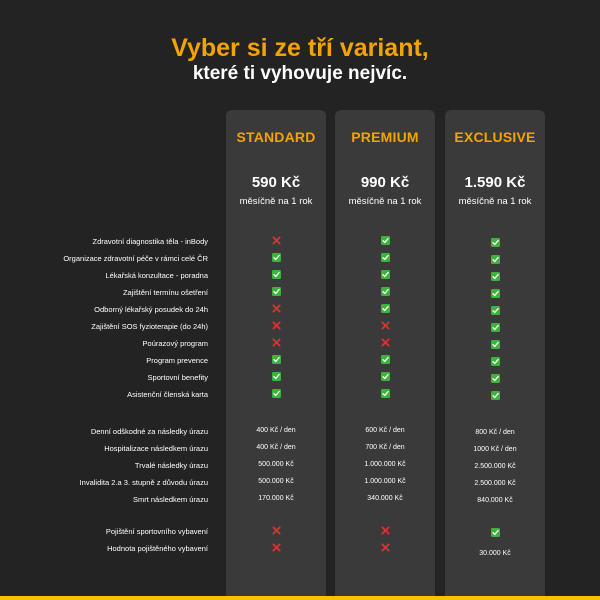 The width and height of the screenshot is (600, 600). What do you see at coordinates (495, 182) in the screenshot?
I see `plan-price: 1.590 Kč` at bounding box center [495, 182].